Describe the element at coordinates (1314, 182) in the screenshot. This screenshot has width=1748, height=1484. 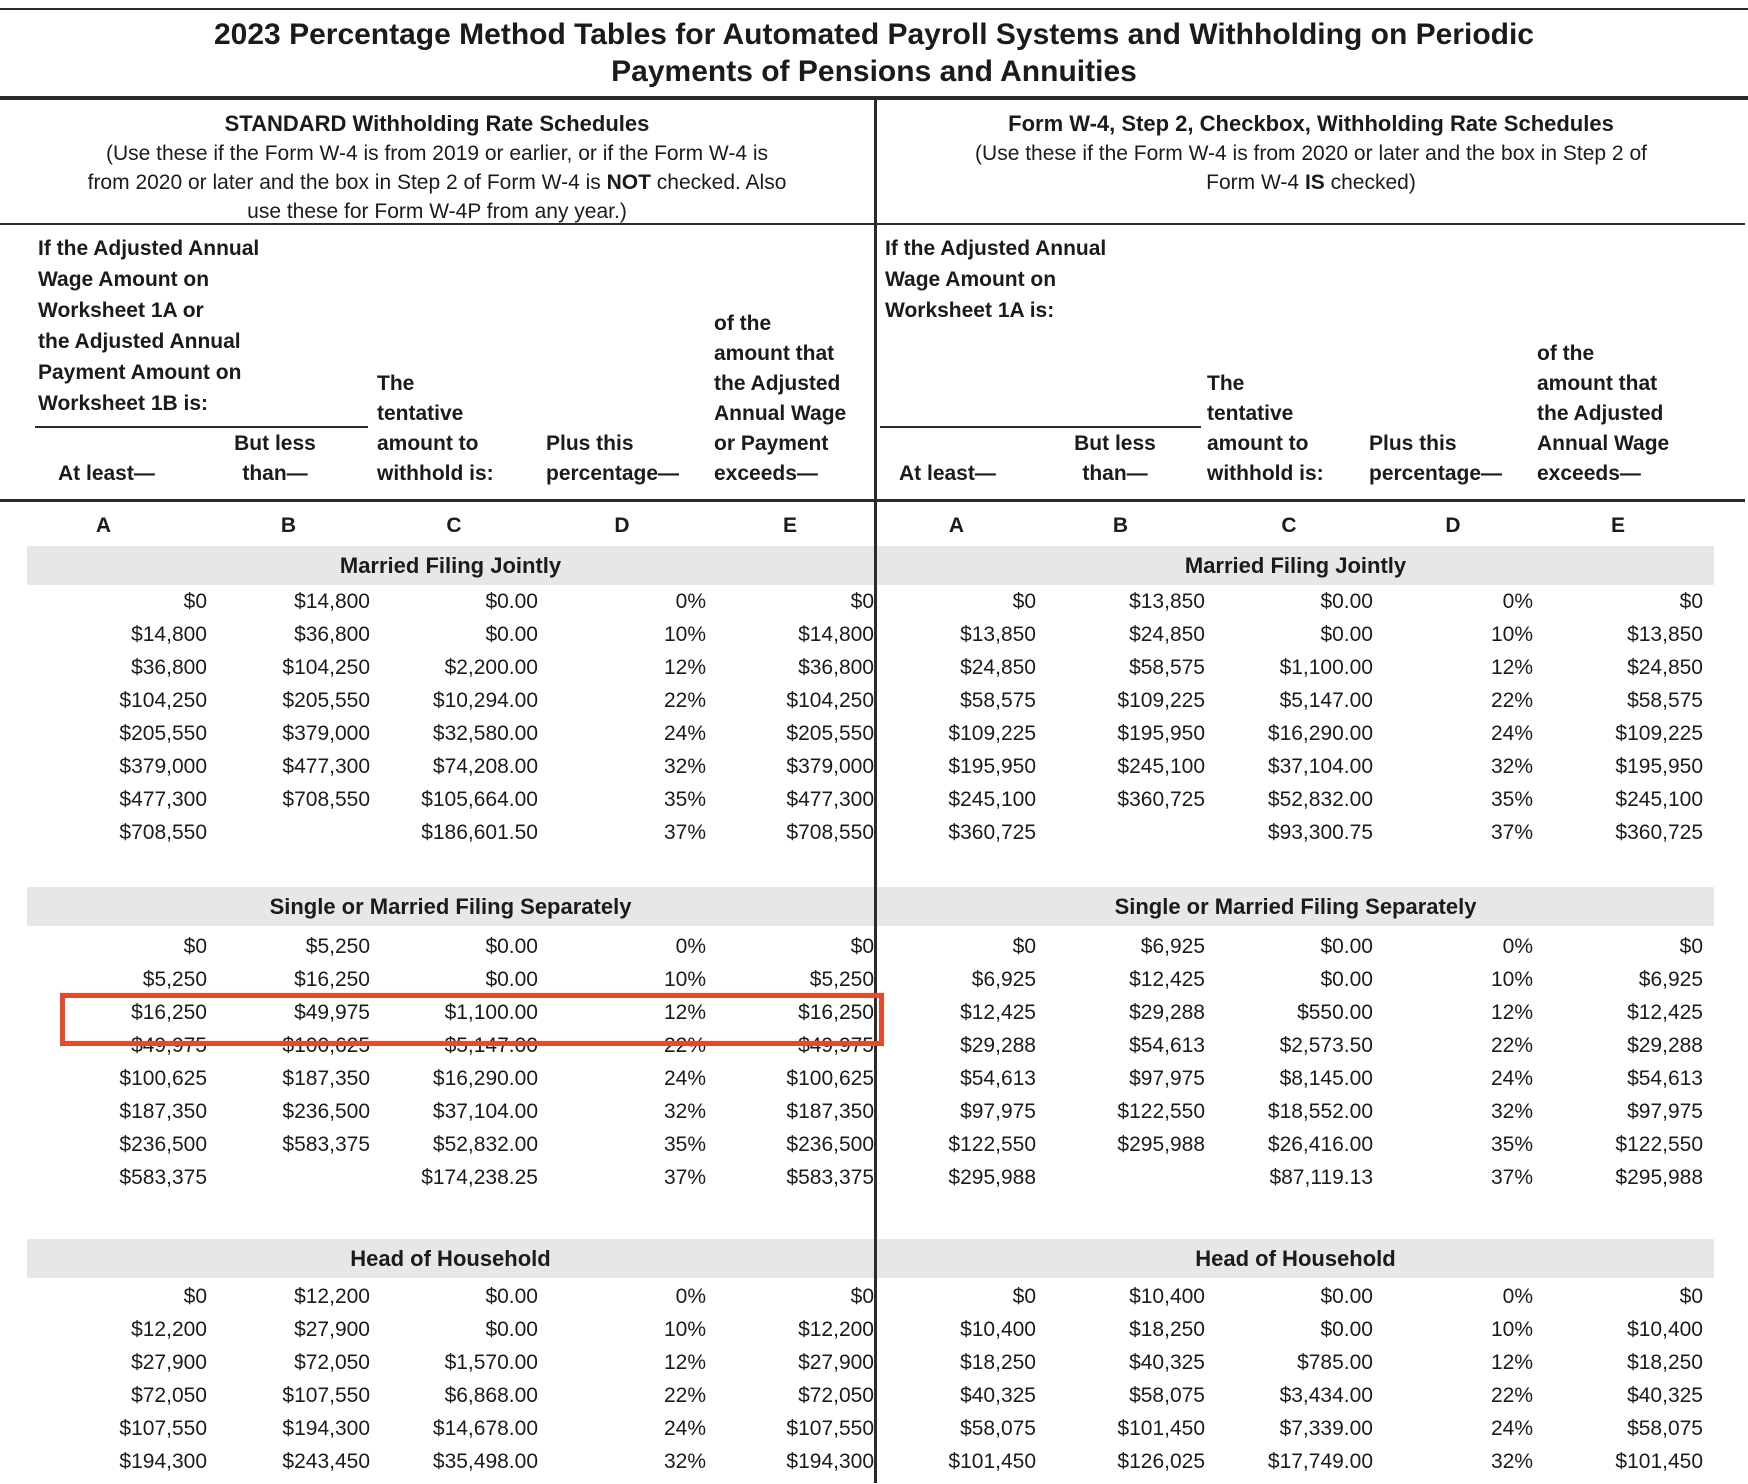
I see `checkbox-desc-line2-bold: IS` at that location.